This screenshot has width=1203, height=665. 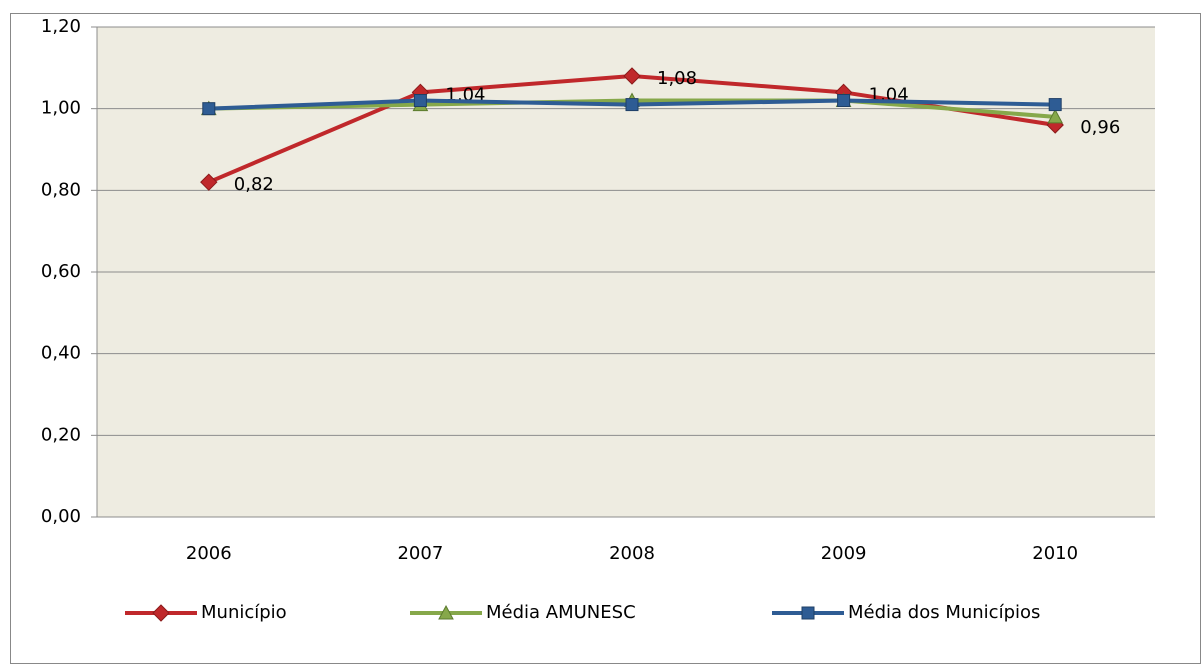 I want to click on x-tick-label: 2007, so click(x=420, y=553).